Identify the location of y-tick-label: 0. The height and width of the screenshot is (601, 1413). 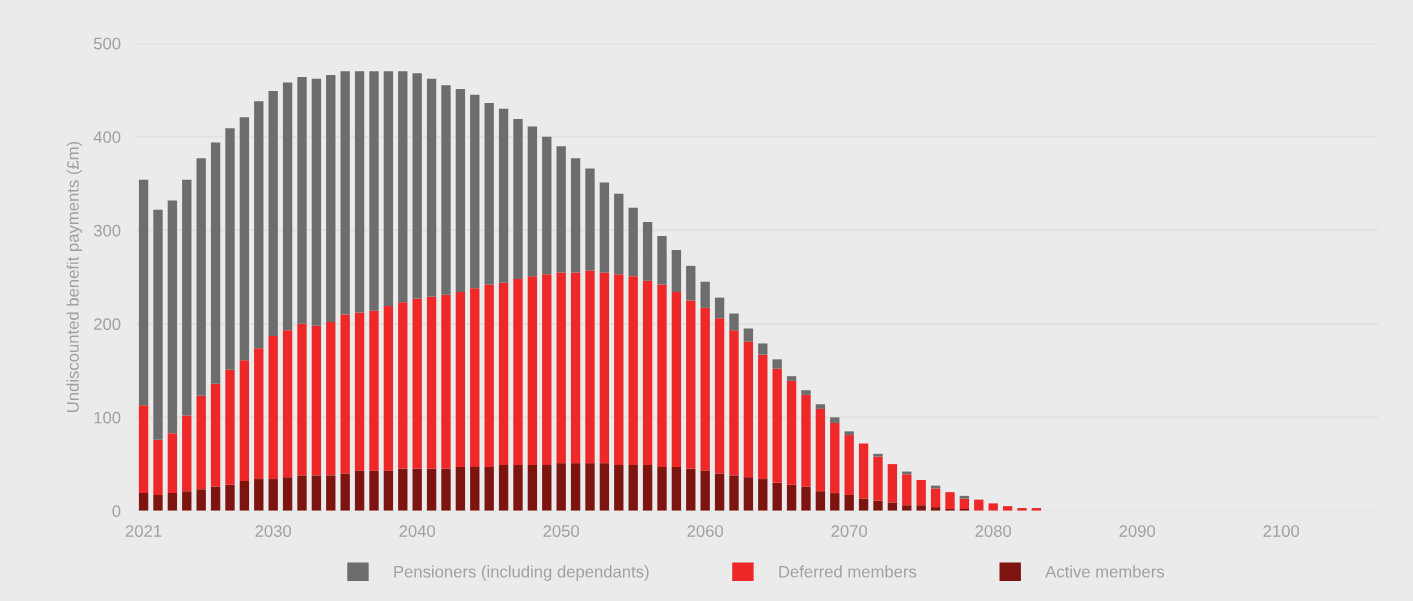
(116, 511).